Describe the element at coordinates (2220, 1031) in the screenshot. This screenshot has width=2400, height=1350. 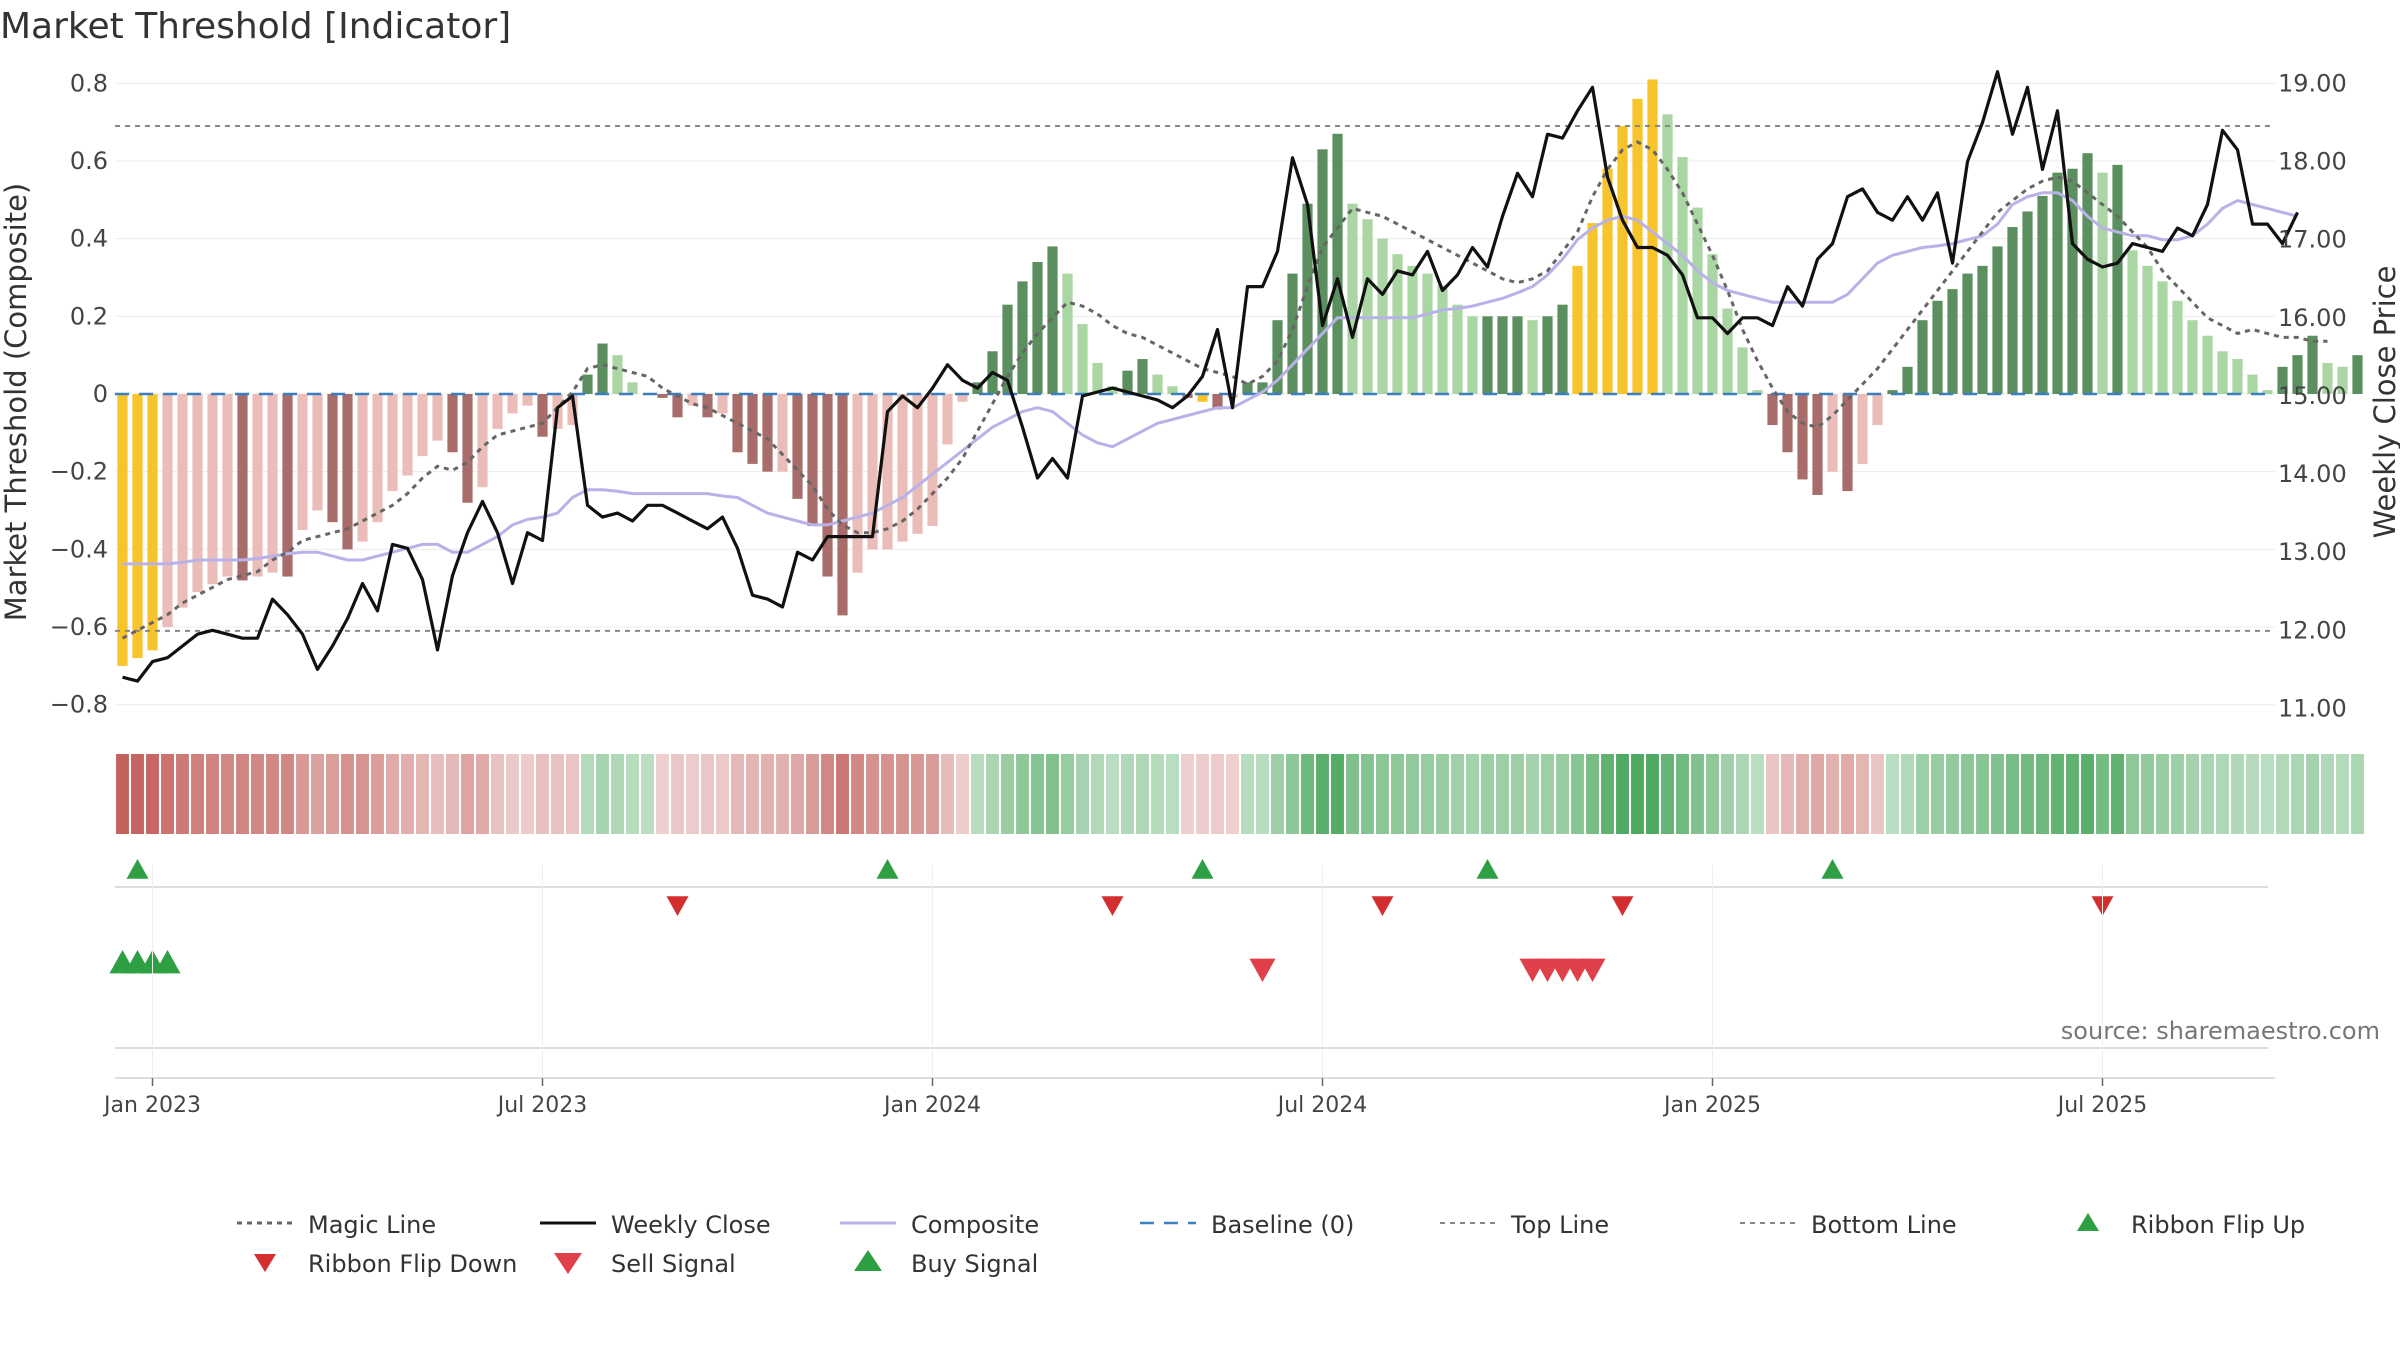
I see `source-label: source: sharemaestro.com` at that location.